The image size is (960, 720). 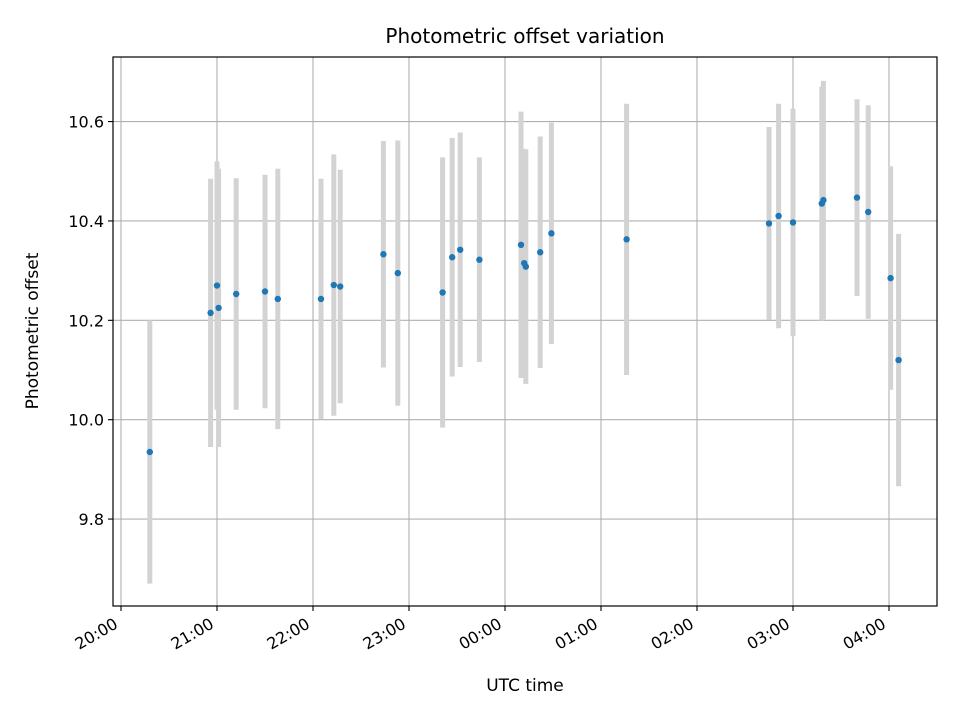 I want to click on y-tick-label: 10.0, so click(x=86, y=420).